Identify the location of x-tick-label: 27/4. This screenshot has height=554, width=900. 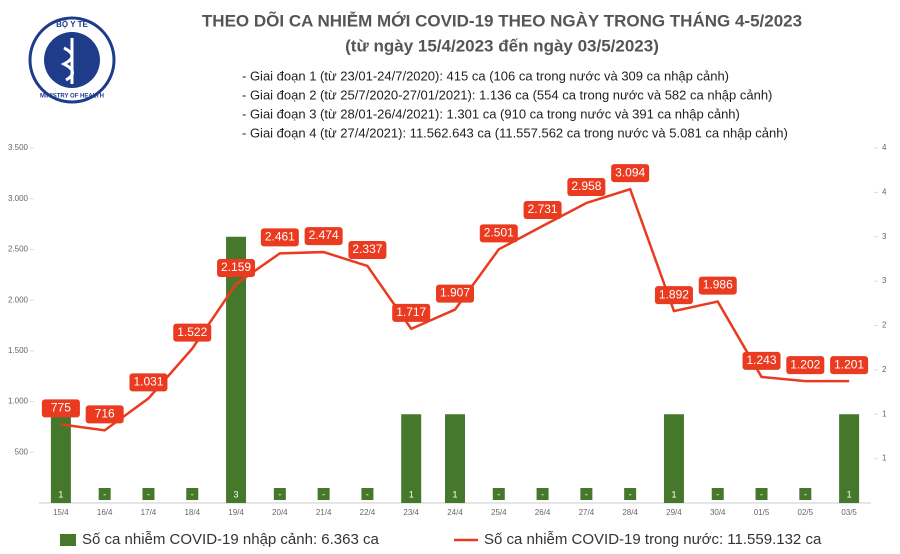
(587, 512).